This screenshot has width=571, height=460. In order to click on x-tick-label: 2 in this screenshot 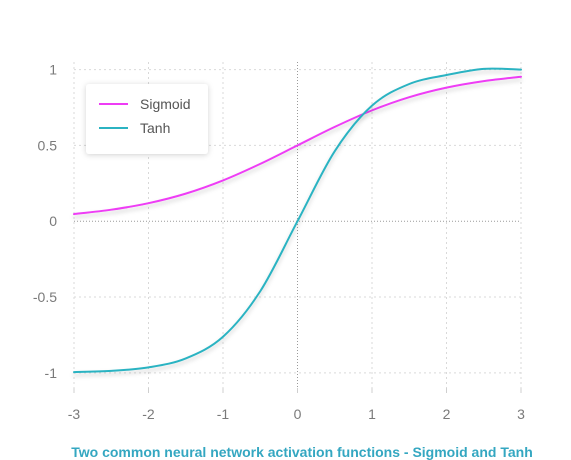, I will do `click(447, 414)`.